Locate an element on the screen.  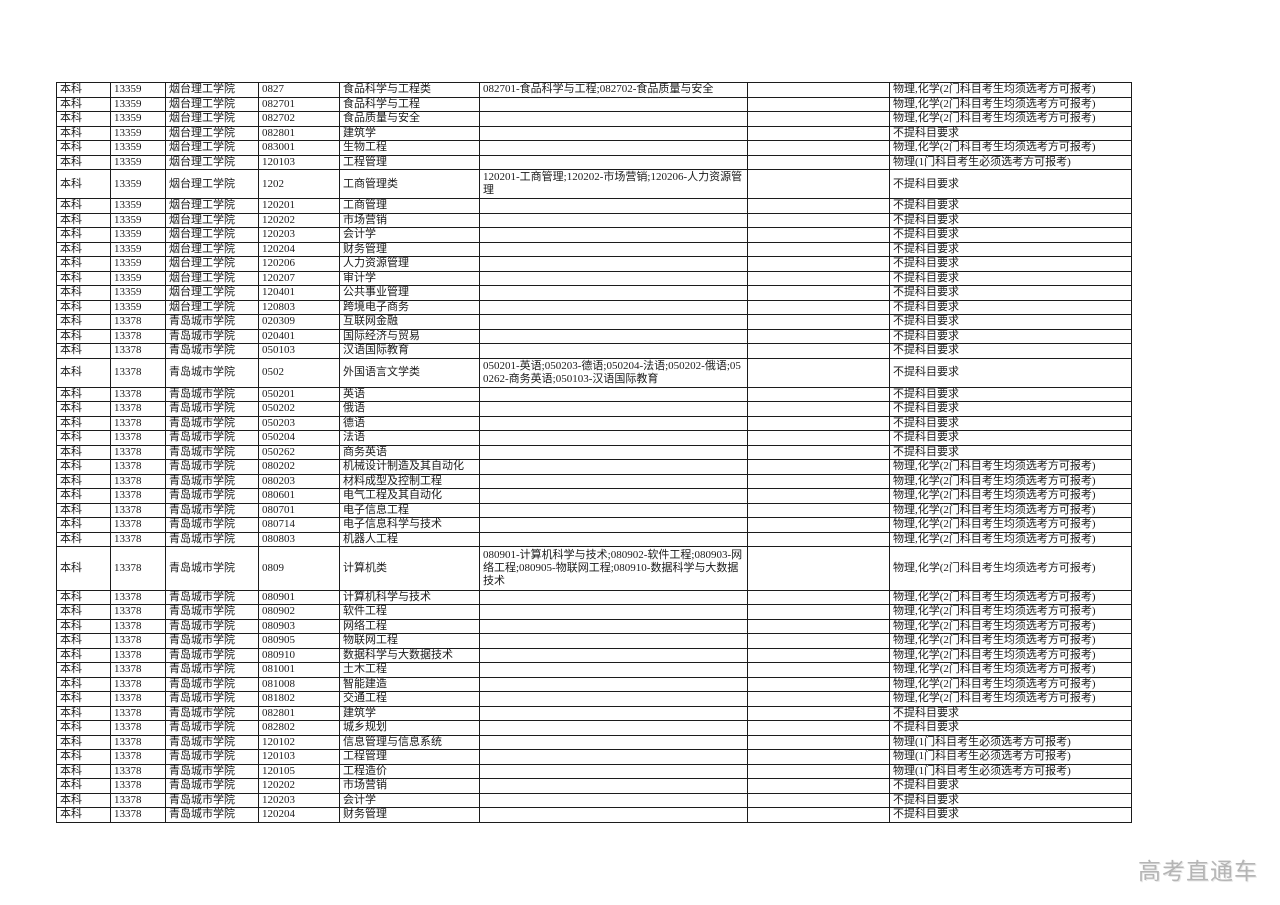
cell-major-name: 信息管理与信息系统 is located at coordinates (409, 742).